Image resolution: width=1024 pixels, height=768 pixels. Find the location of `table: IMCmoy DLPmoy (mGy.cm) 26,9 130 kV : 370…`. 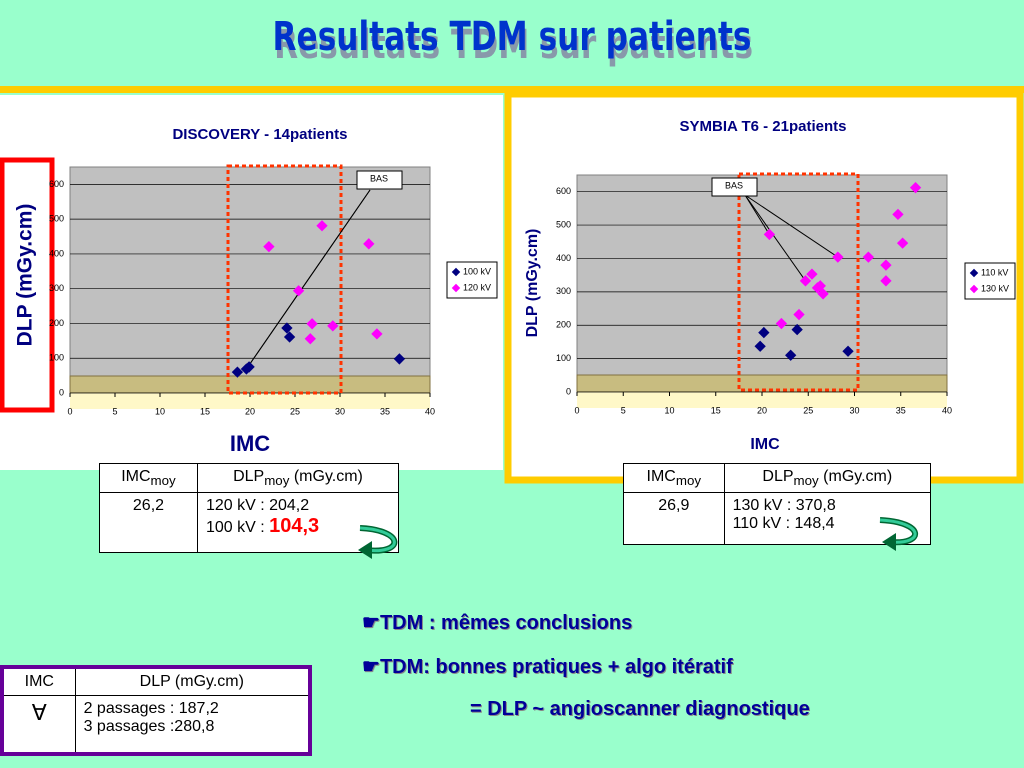

table: IMCmoy DLPmoy (mGy.cm) 26,9 130 kV : 370… is located at coordinates (777, 504).